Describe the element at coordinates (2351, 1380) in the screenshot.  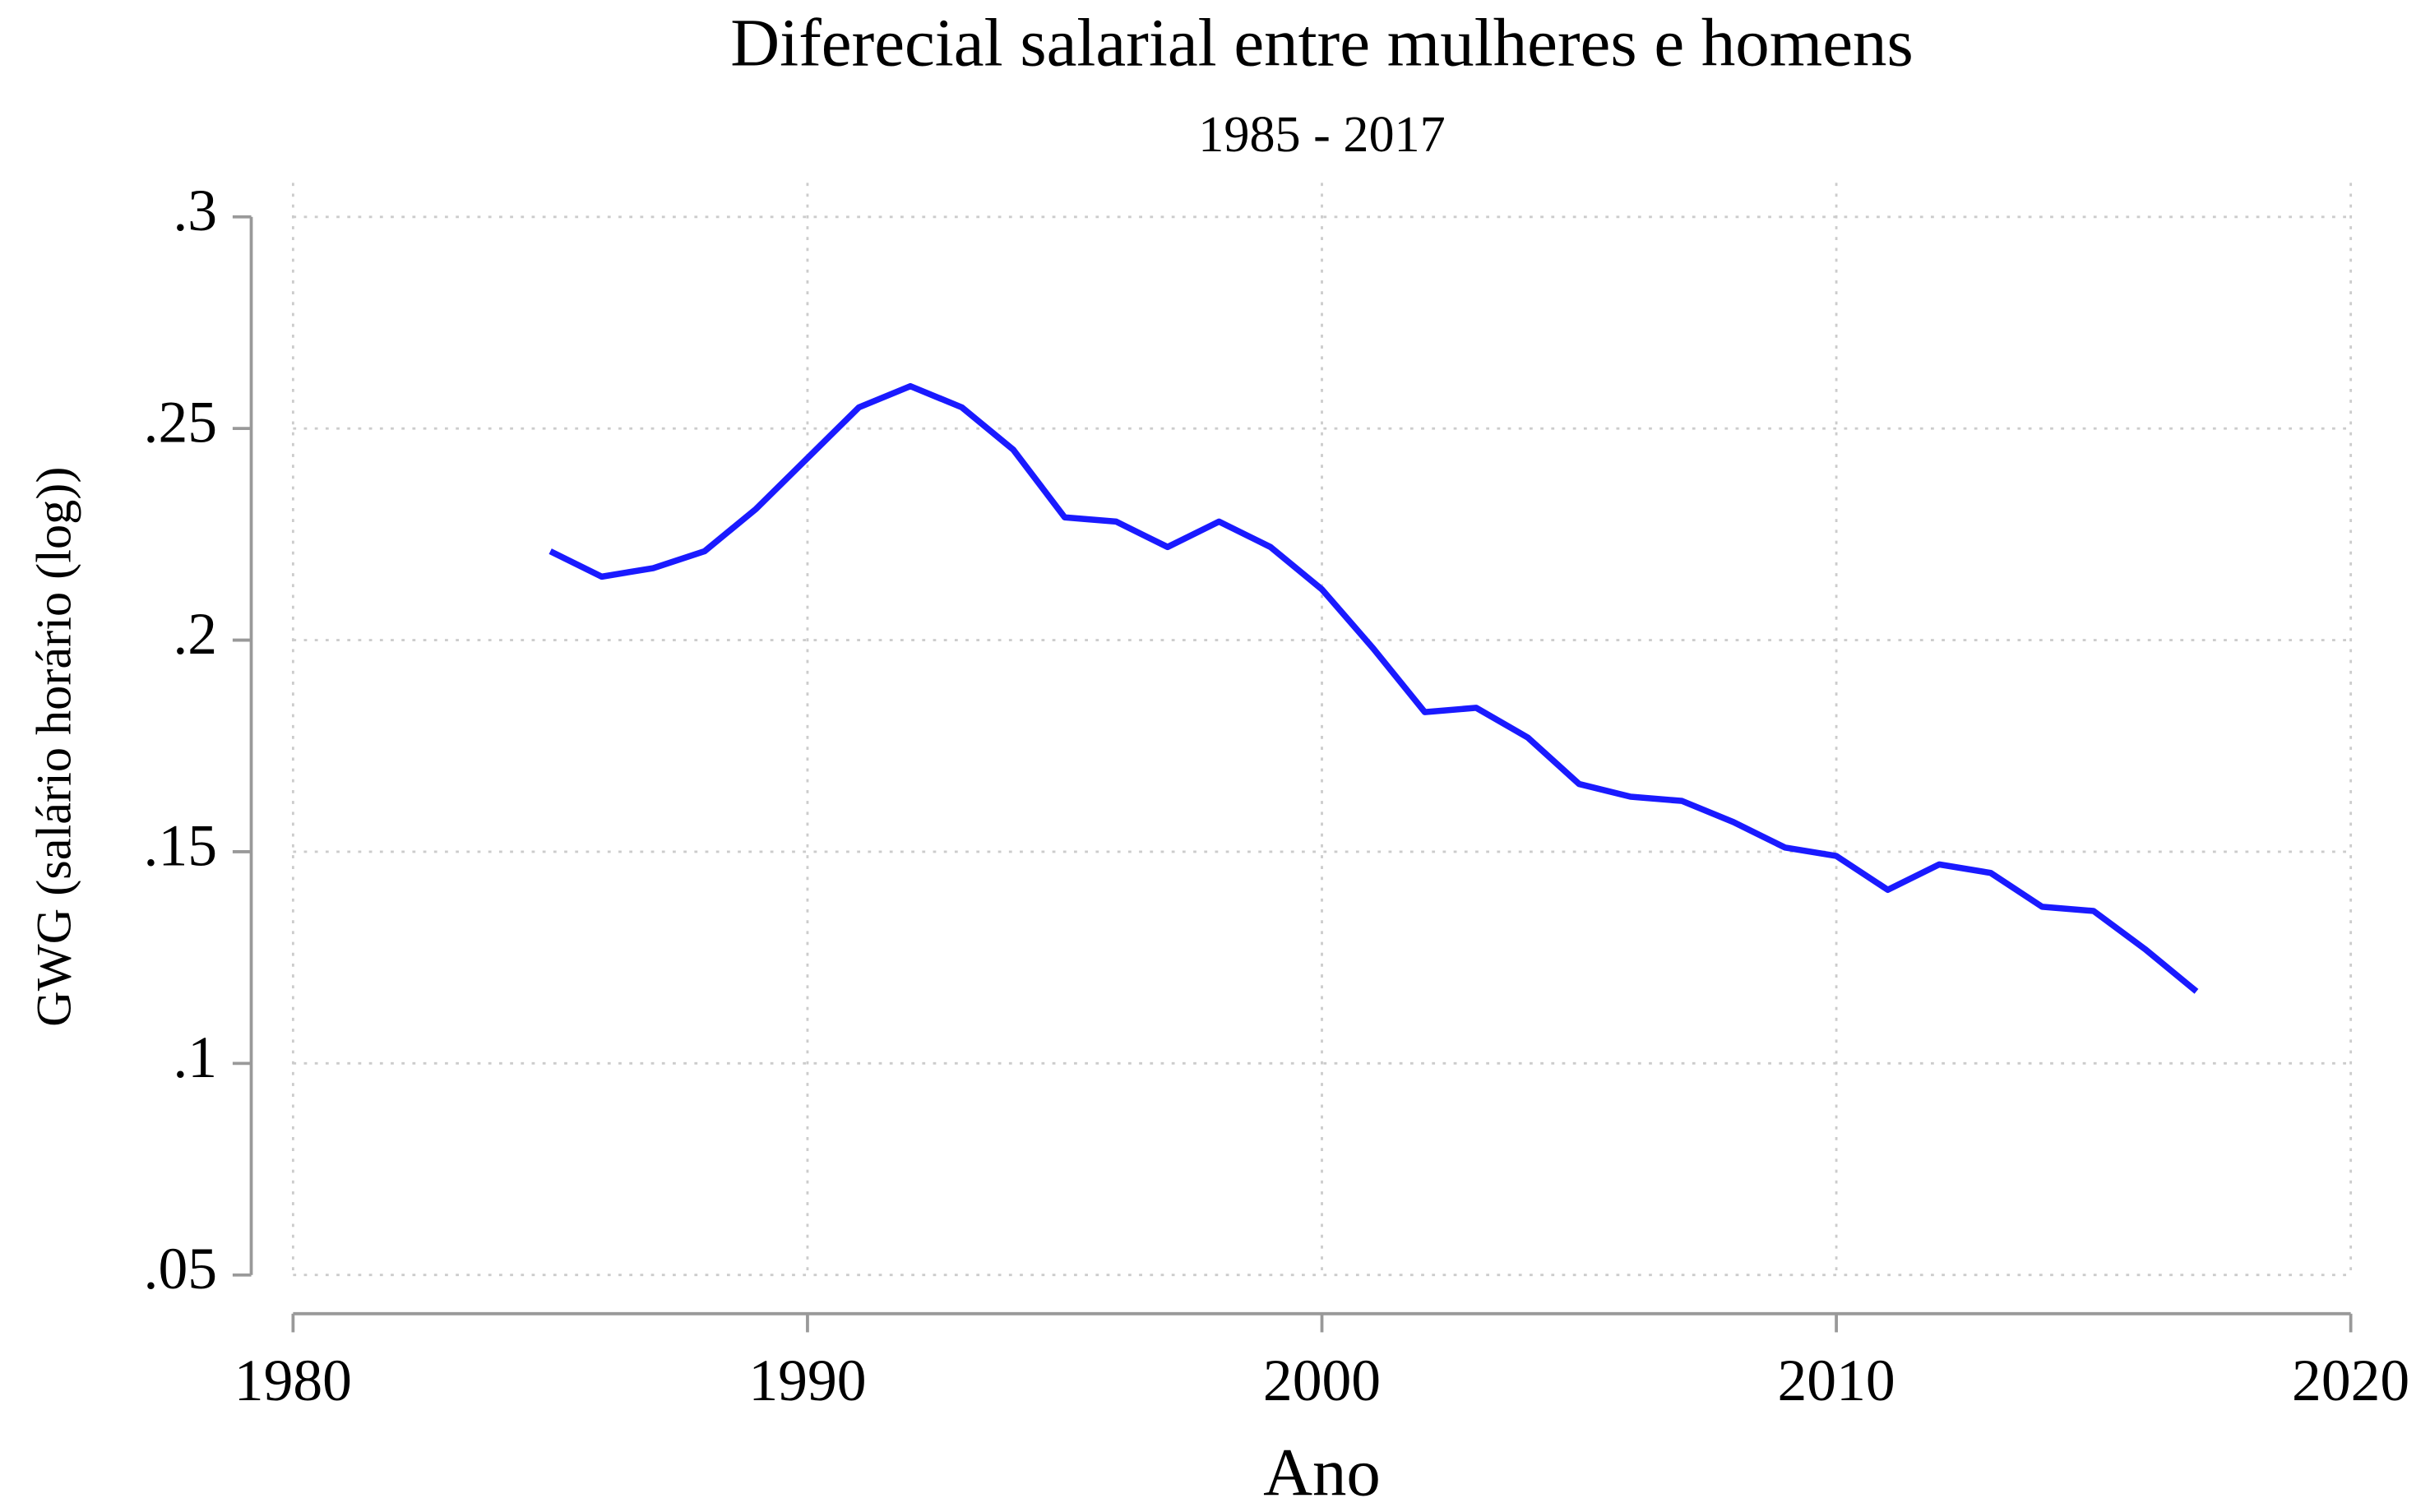
I see `x-tick-label: 2020` at that location.